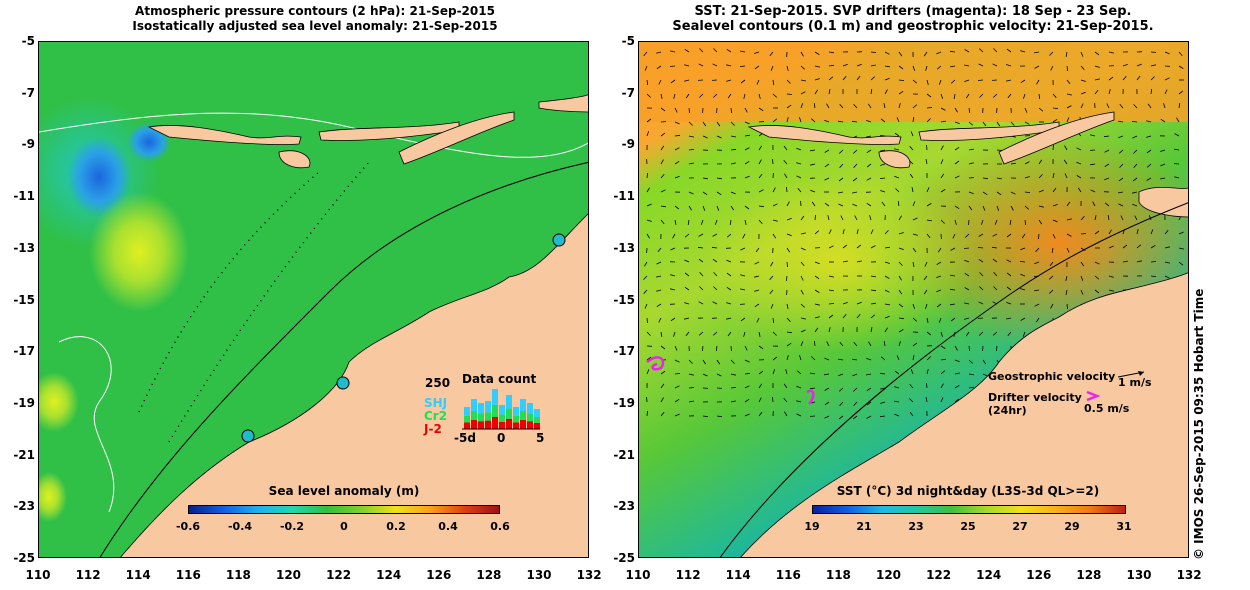  I want to click on histogram-max-label: 250, so click(438, 383).